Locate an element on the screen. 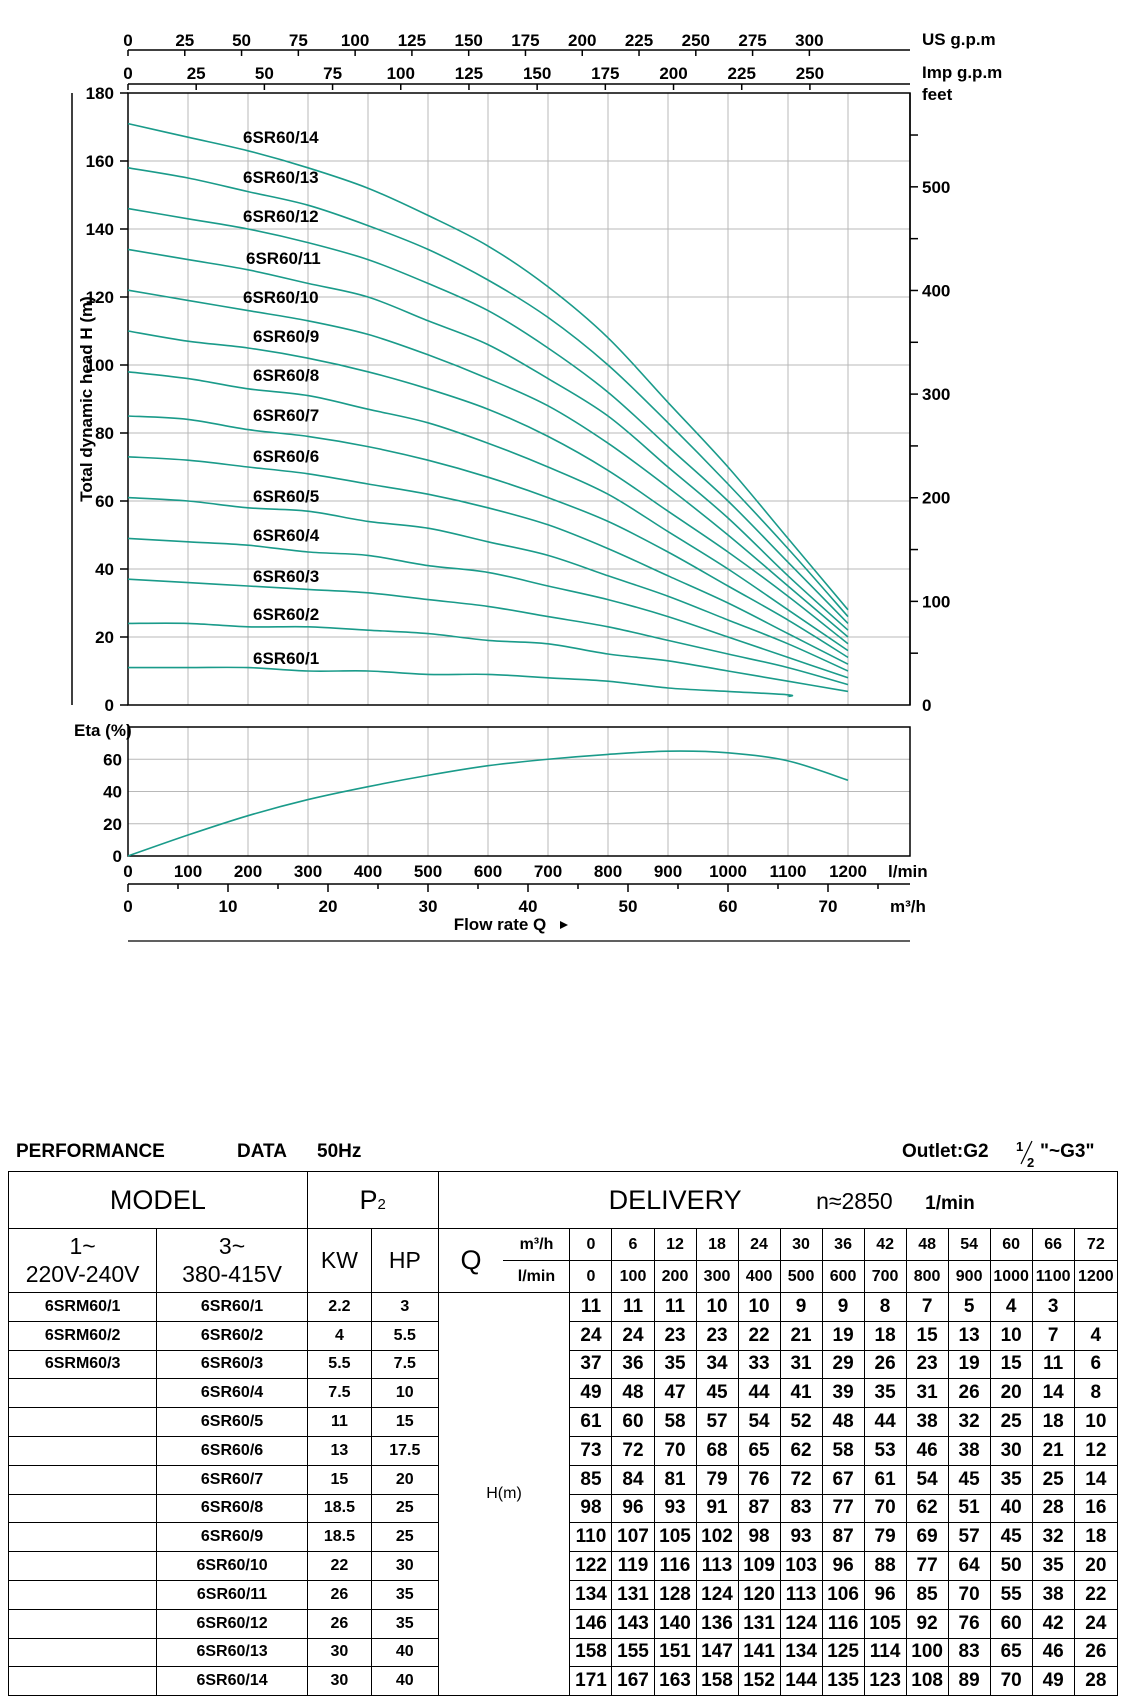 Image resolution: width=1123 pixels, height=1706 pixels. frequency-label: 50Hz is located at coordinates (339, 1151).